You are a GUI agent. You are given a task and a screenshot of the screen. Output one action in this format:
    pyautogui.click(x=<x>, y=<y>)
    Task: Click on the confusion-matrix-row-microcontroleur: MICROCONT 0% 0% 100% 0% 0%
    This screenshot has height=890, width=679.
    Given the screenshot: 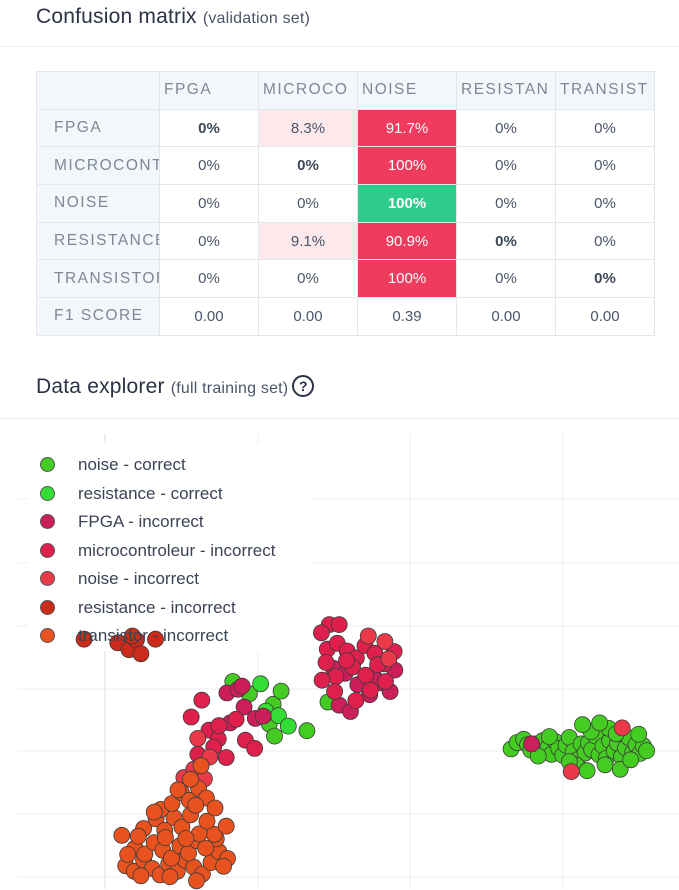 What is the action you would take?
    pyautogui.click(x=345, y=166)
    